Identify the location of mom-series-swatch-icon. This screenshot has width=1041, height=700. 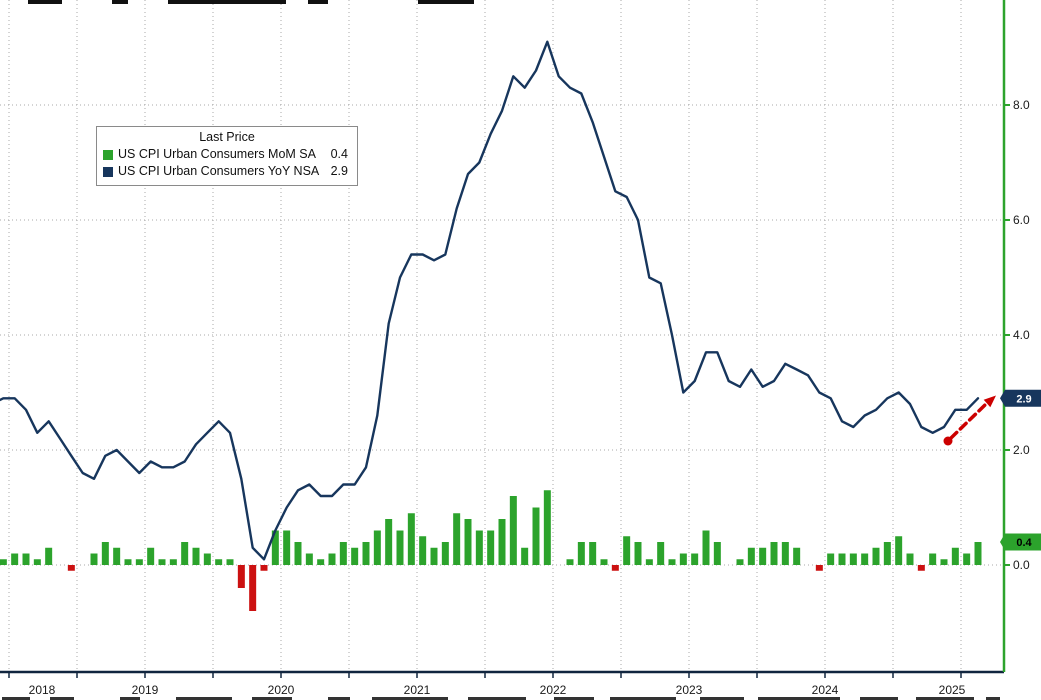
(108, 154).